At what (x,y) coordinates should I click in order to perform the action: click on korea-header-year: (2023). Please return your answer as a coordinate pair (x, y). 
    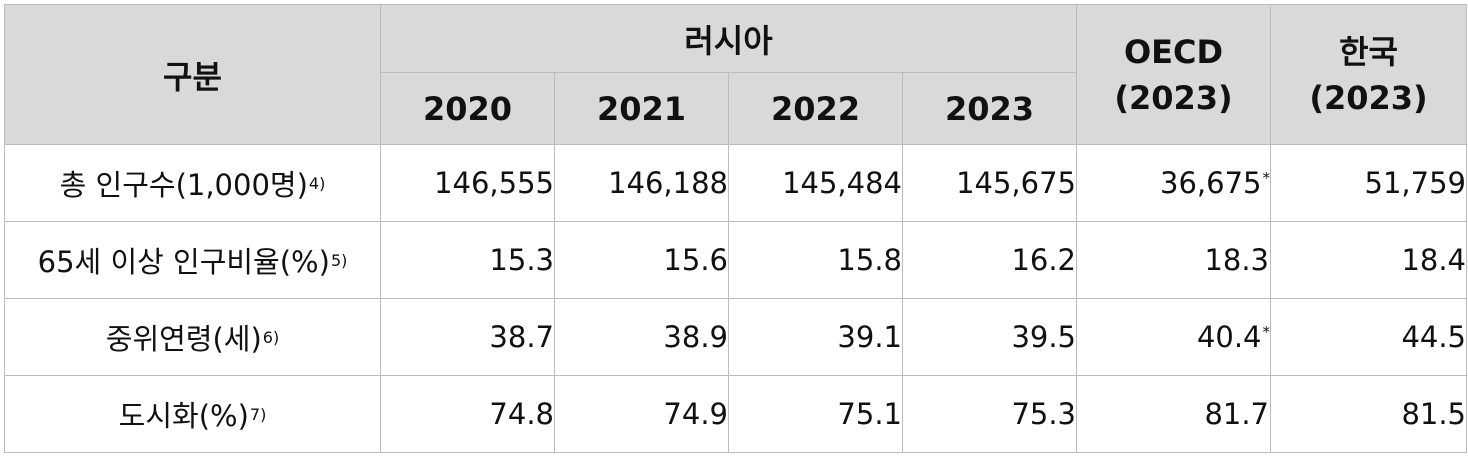
    Looking at the image, I should click on (1368, 97).